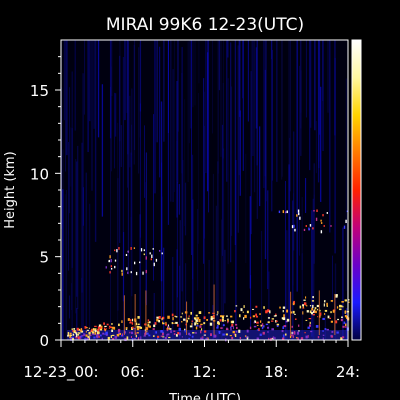 This screenshot has width=400, height=400. I want to click on x-tick-label: 18:, so click(276, 372).